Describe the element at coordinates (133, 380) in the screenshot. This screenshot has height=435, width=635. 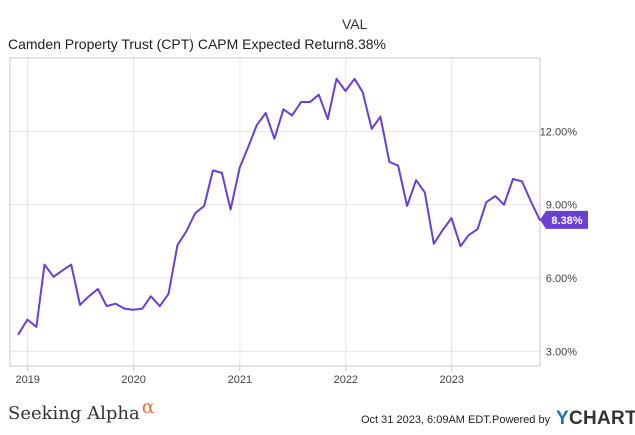
I see `x-tick-label: 2020` at that location.